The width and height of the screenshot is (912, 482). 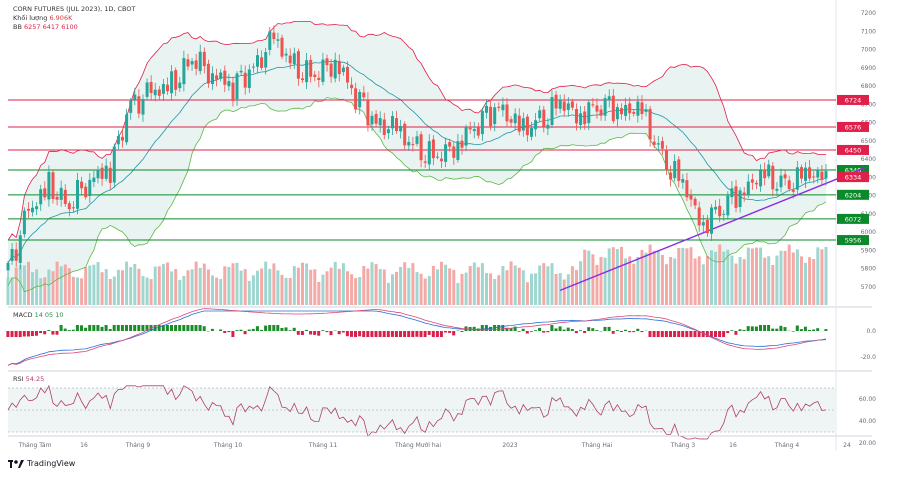 What do you see at coordinates (853, 127) in the screenshot?
I see `price-level-label: 6576` at bounding box center [853, 127].